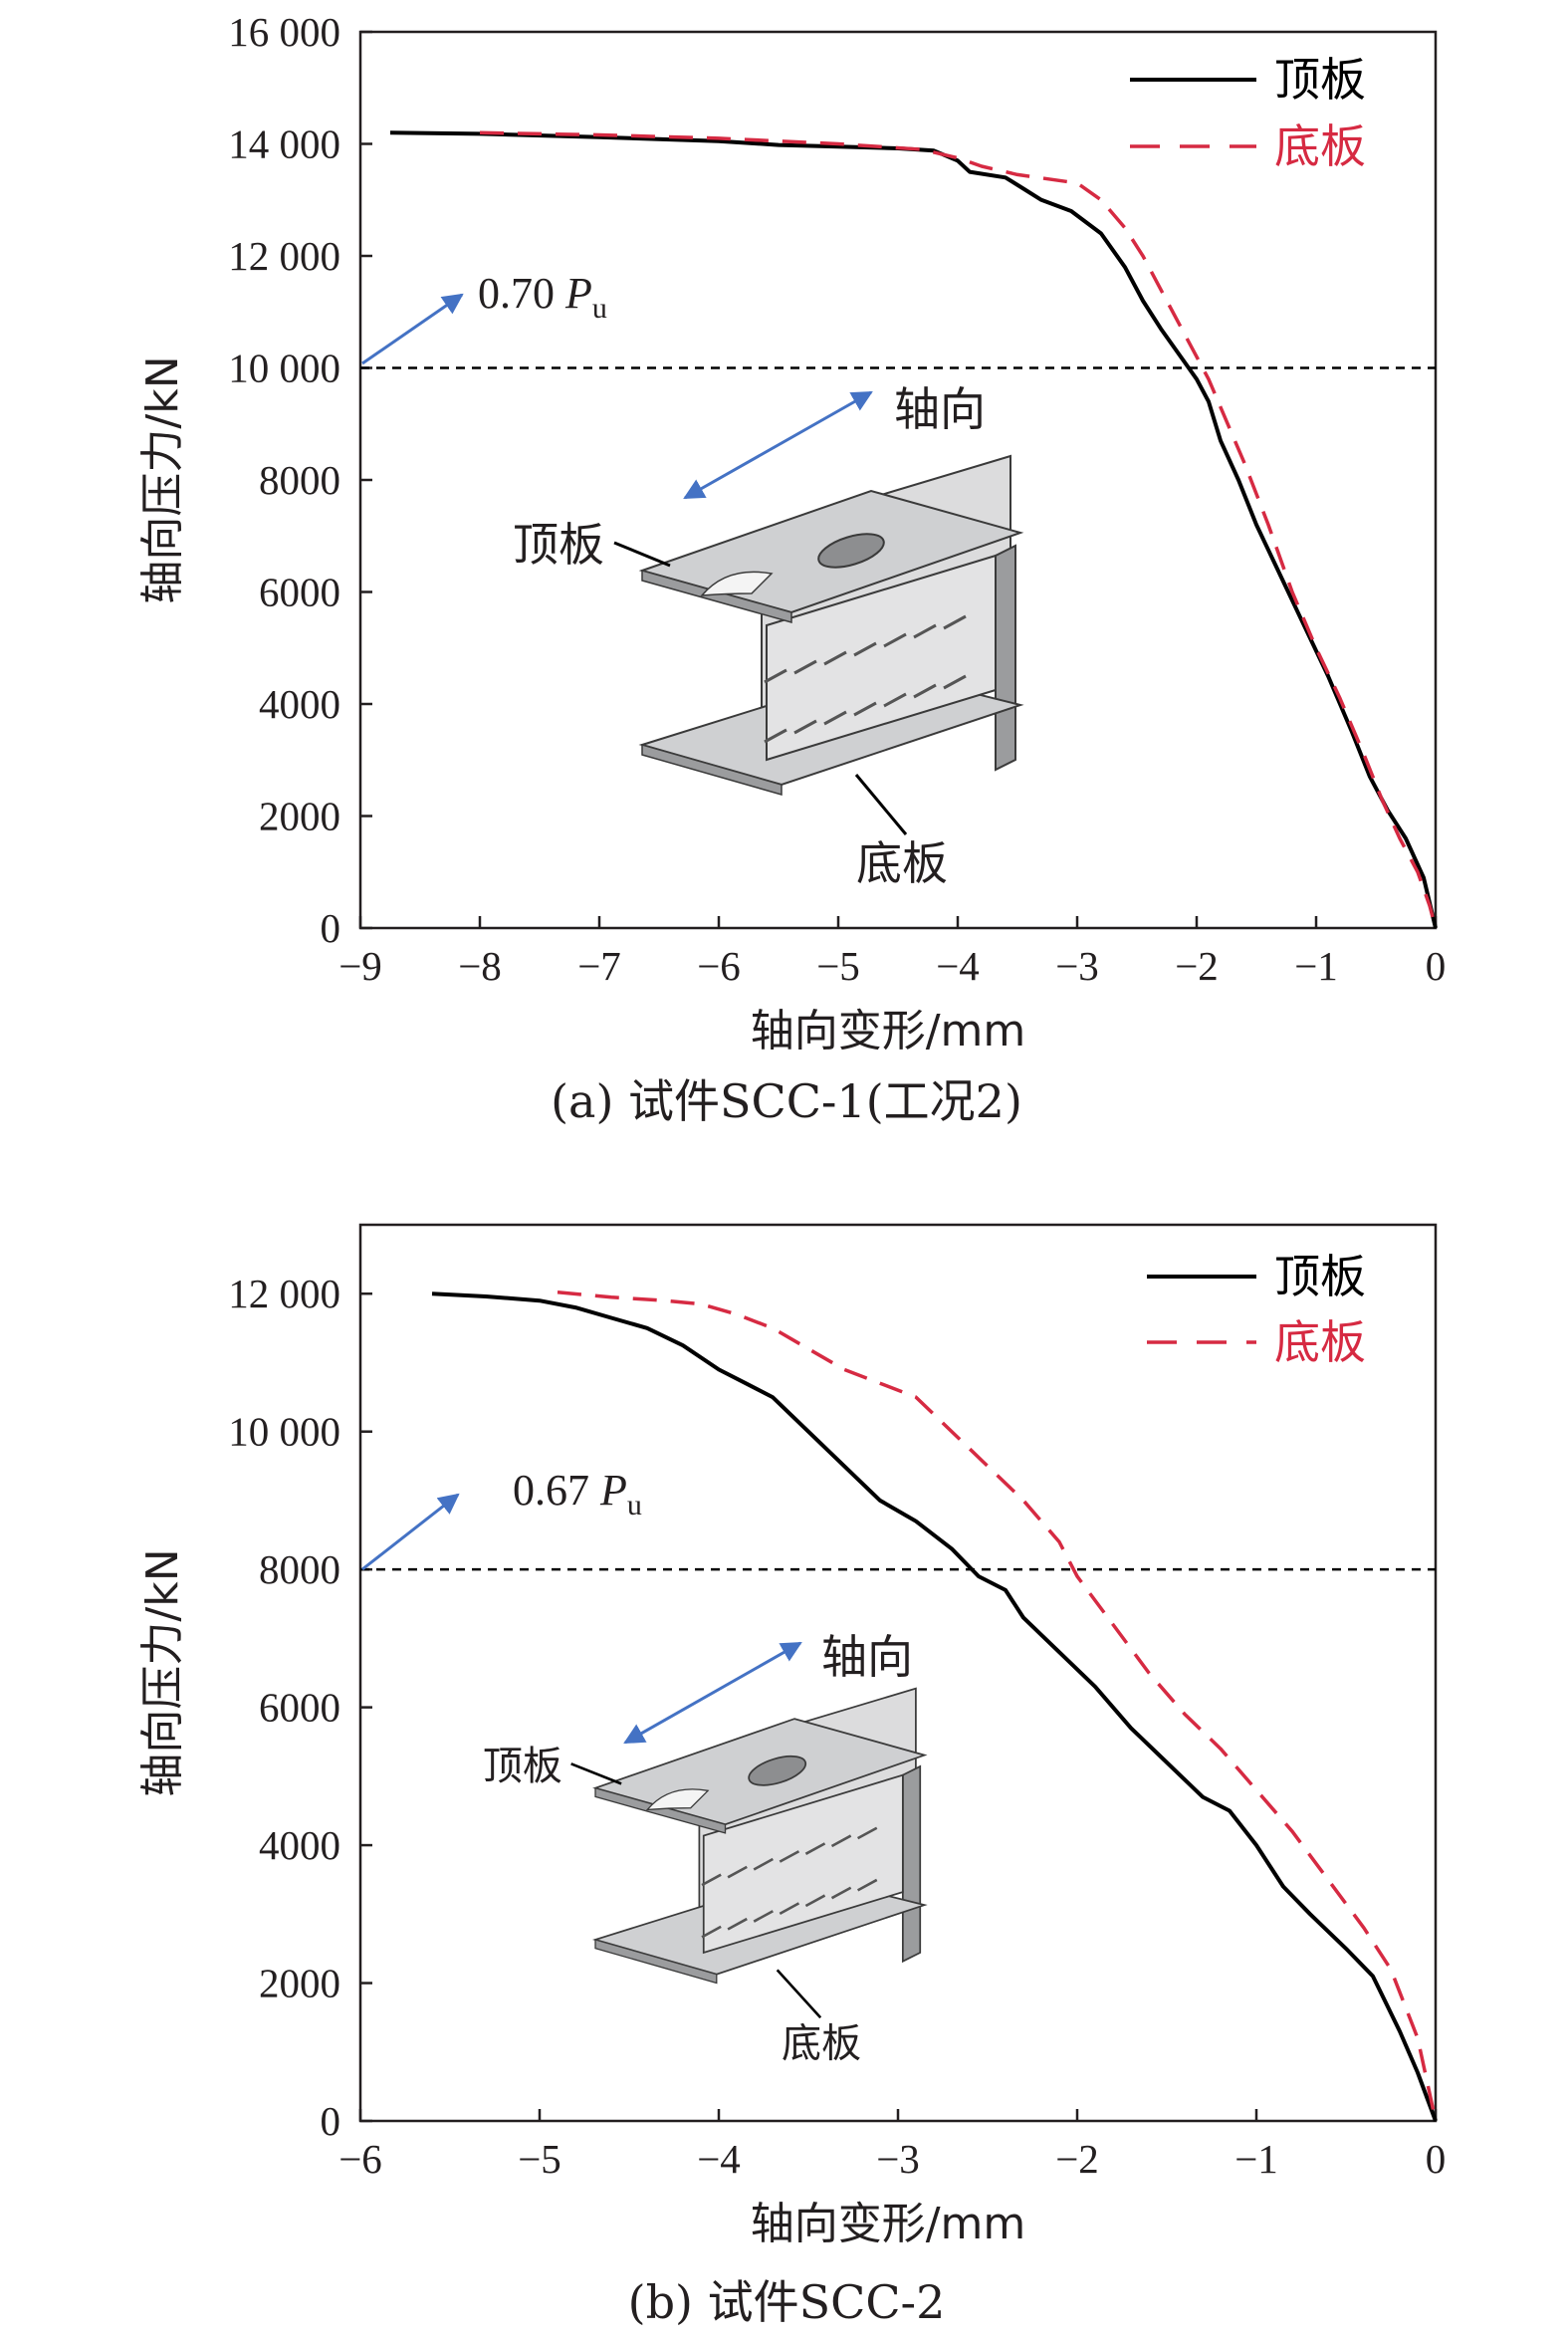 This screenshot has height=2342, width=1568. Describe the element at coordinates (284, 32) in the screenshot. I see `y-tick-label: 16 000` at that location.